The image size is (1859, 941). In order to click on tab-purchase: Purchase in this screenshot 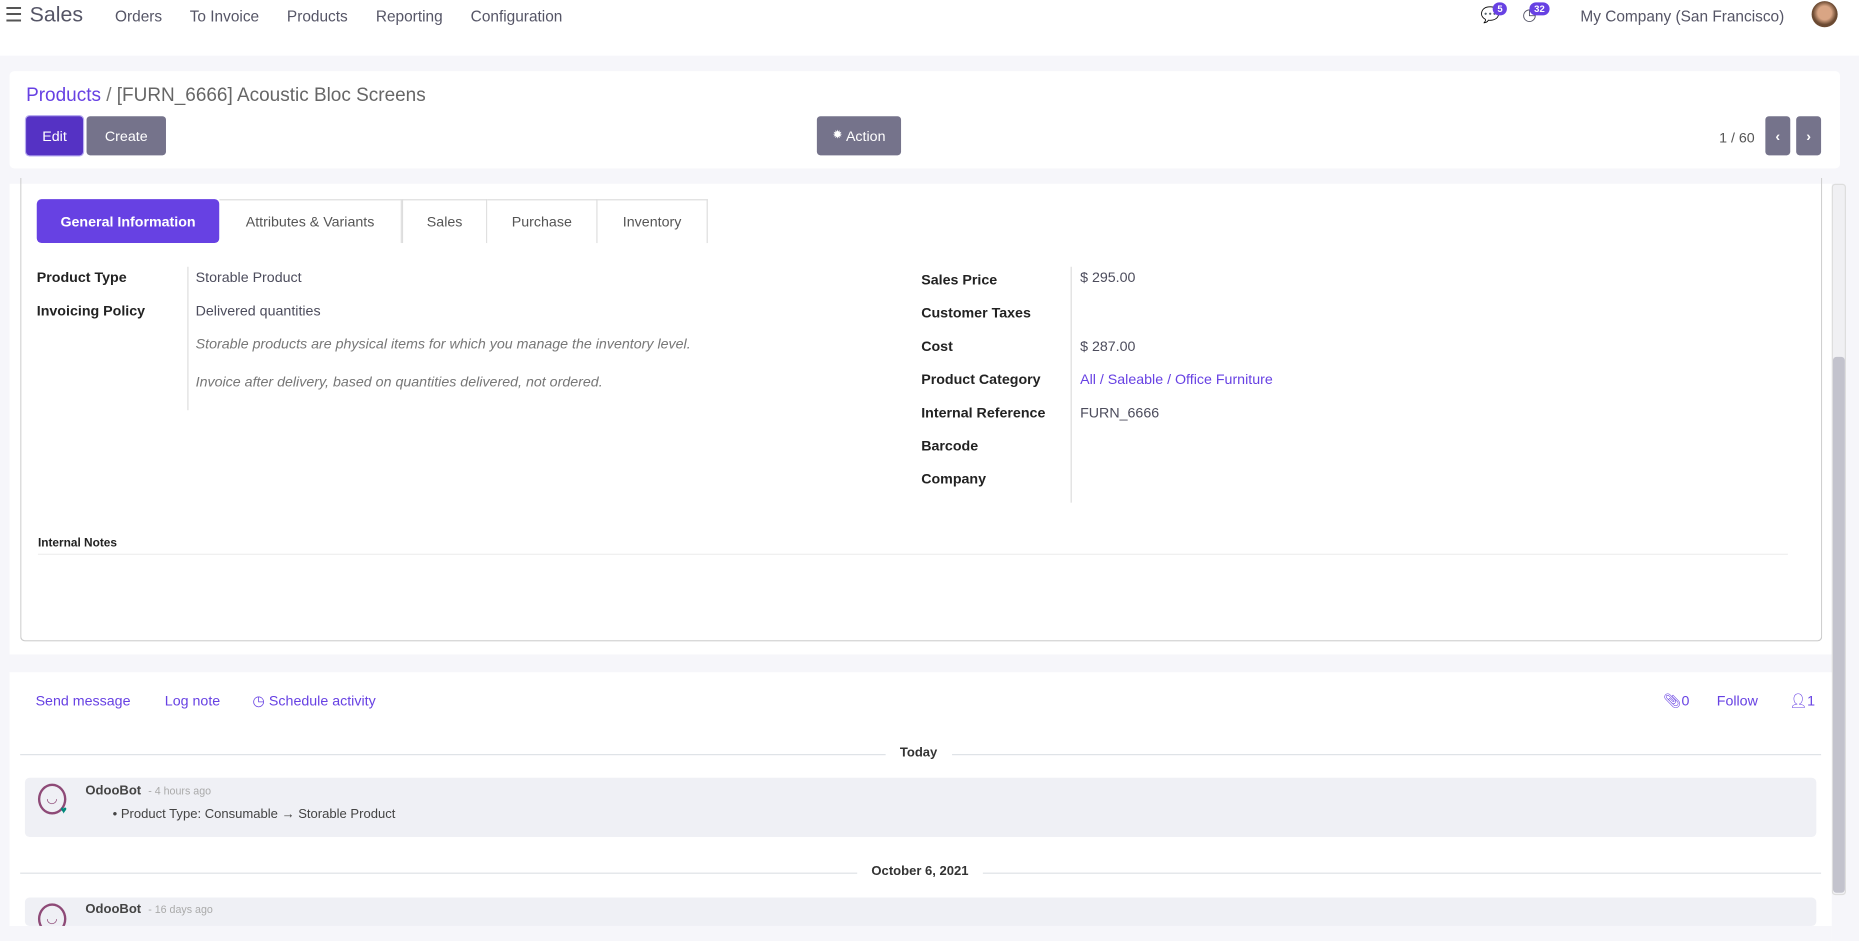, I will do `click(542, 221)`.